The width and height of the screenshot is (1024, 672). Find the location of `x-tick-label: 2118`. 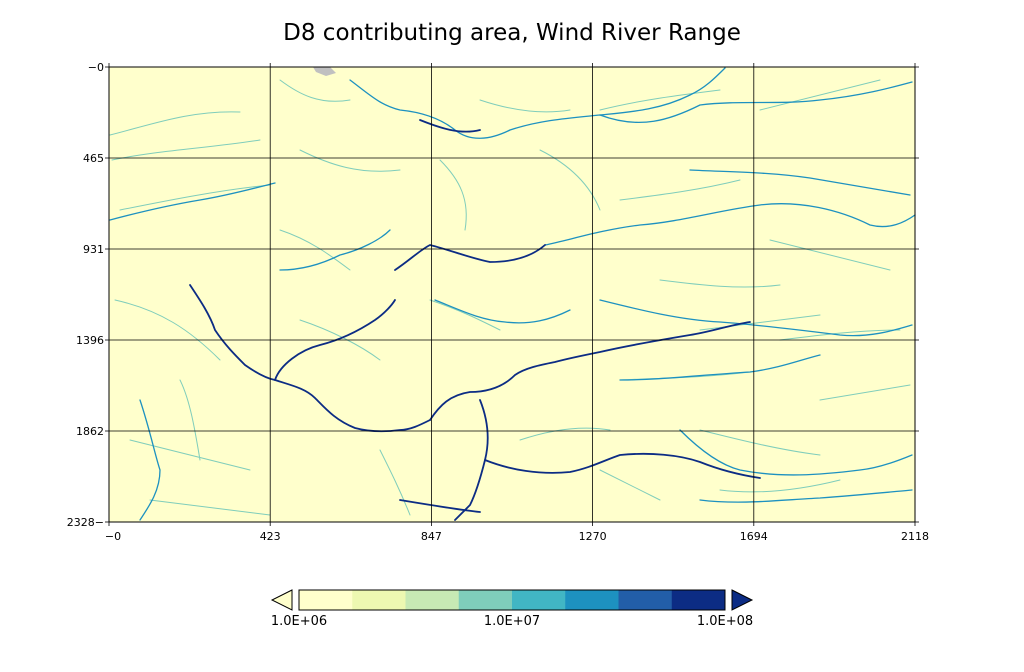

x-tick-label: 2118 is located at coordinates (915, 536).